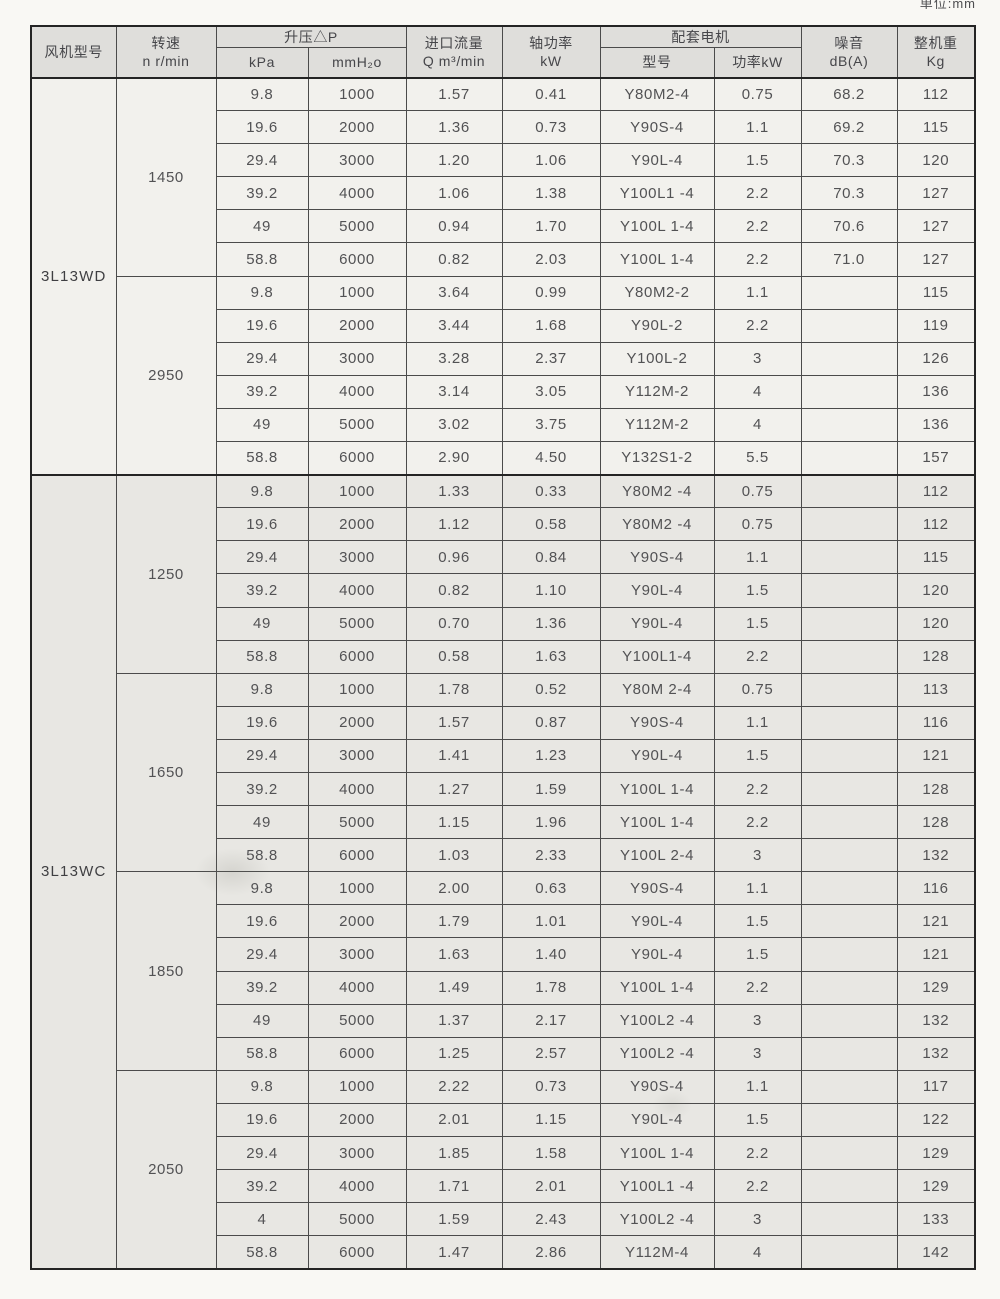  What do you see at coordinates (551, 590) in the screenshot?
I see `cell-shaft-power: 1.10` at bounding box center [551, 590].